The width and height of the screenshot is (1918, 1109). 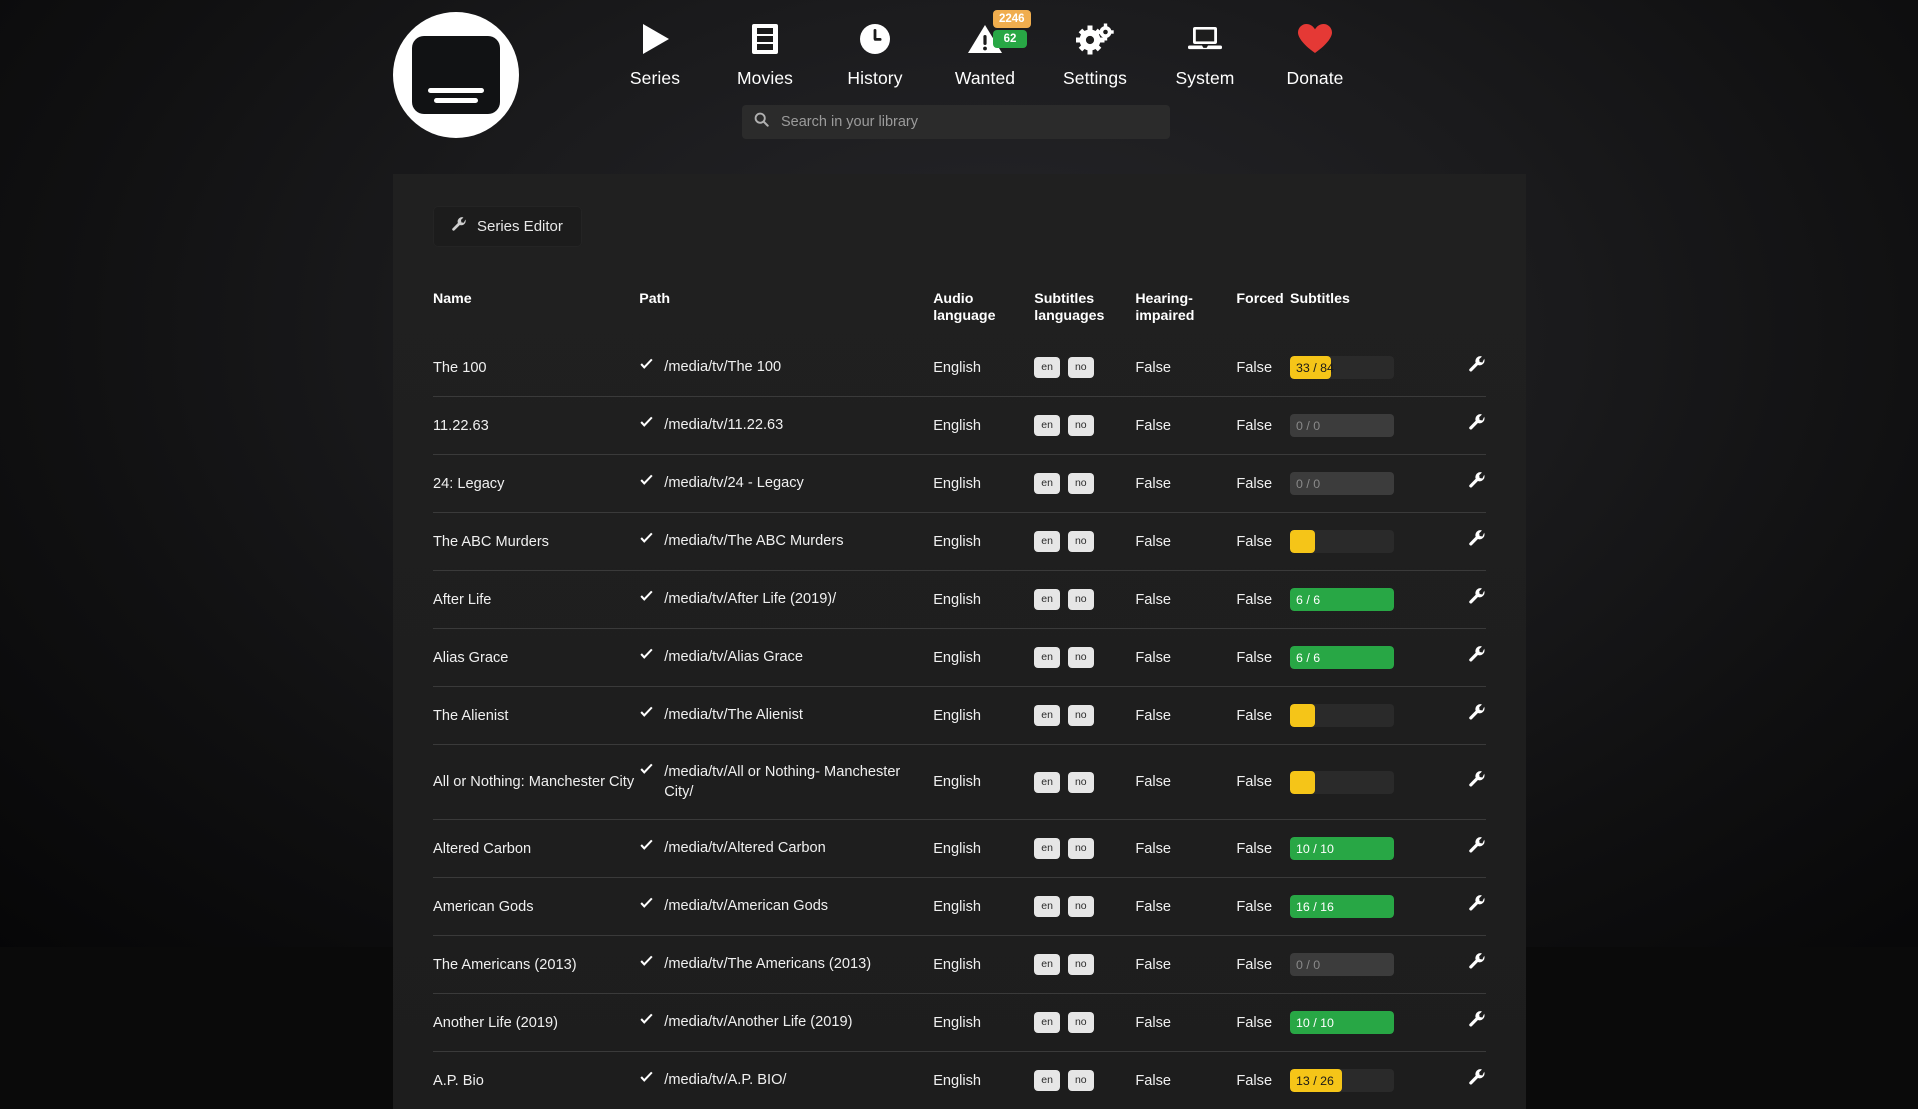 What do you see at coordinates (462, 600) in the screenshot?
I see `series-name: After Life` at bounding box center [462, 600].